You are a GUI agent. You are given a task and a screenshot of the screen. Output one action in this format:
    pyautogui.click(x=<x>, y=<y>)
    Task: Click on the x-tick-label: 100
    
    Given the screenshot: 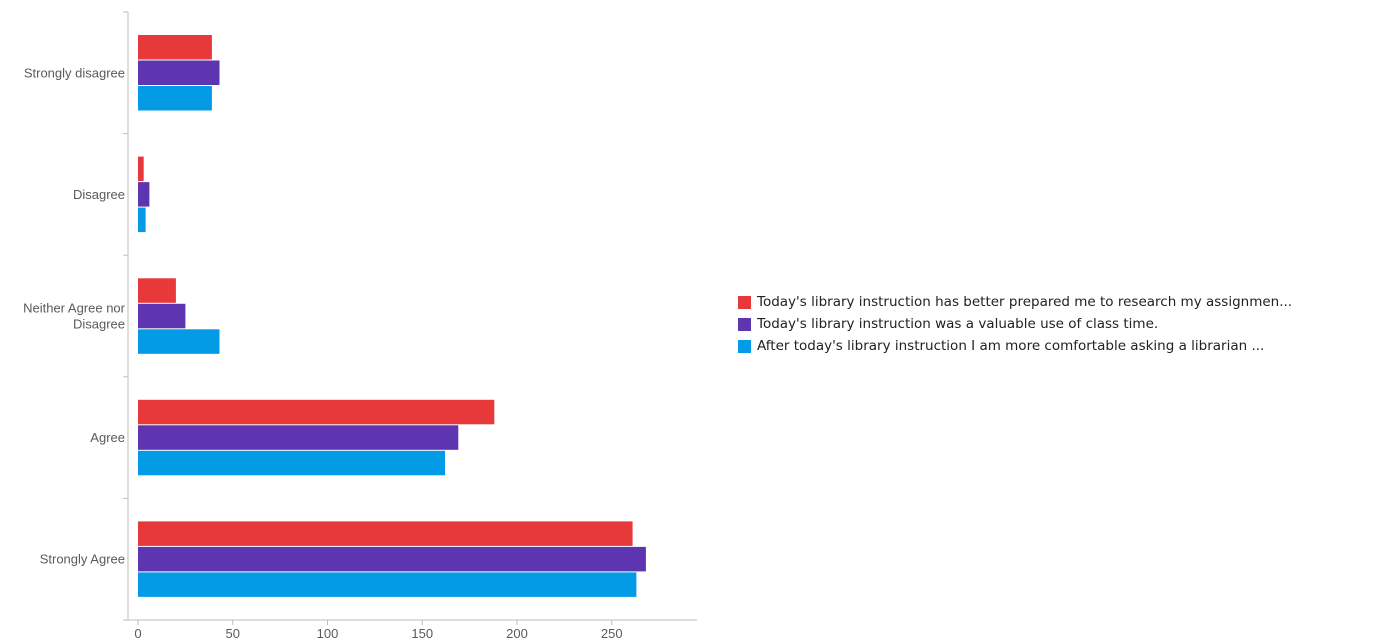 What is the action you would take?
    pyautogui.click(x=328, y=633)
    